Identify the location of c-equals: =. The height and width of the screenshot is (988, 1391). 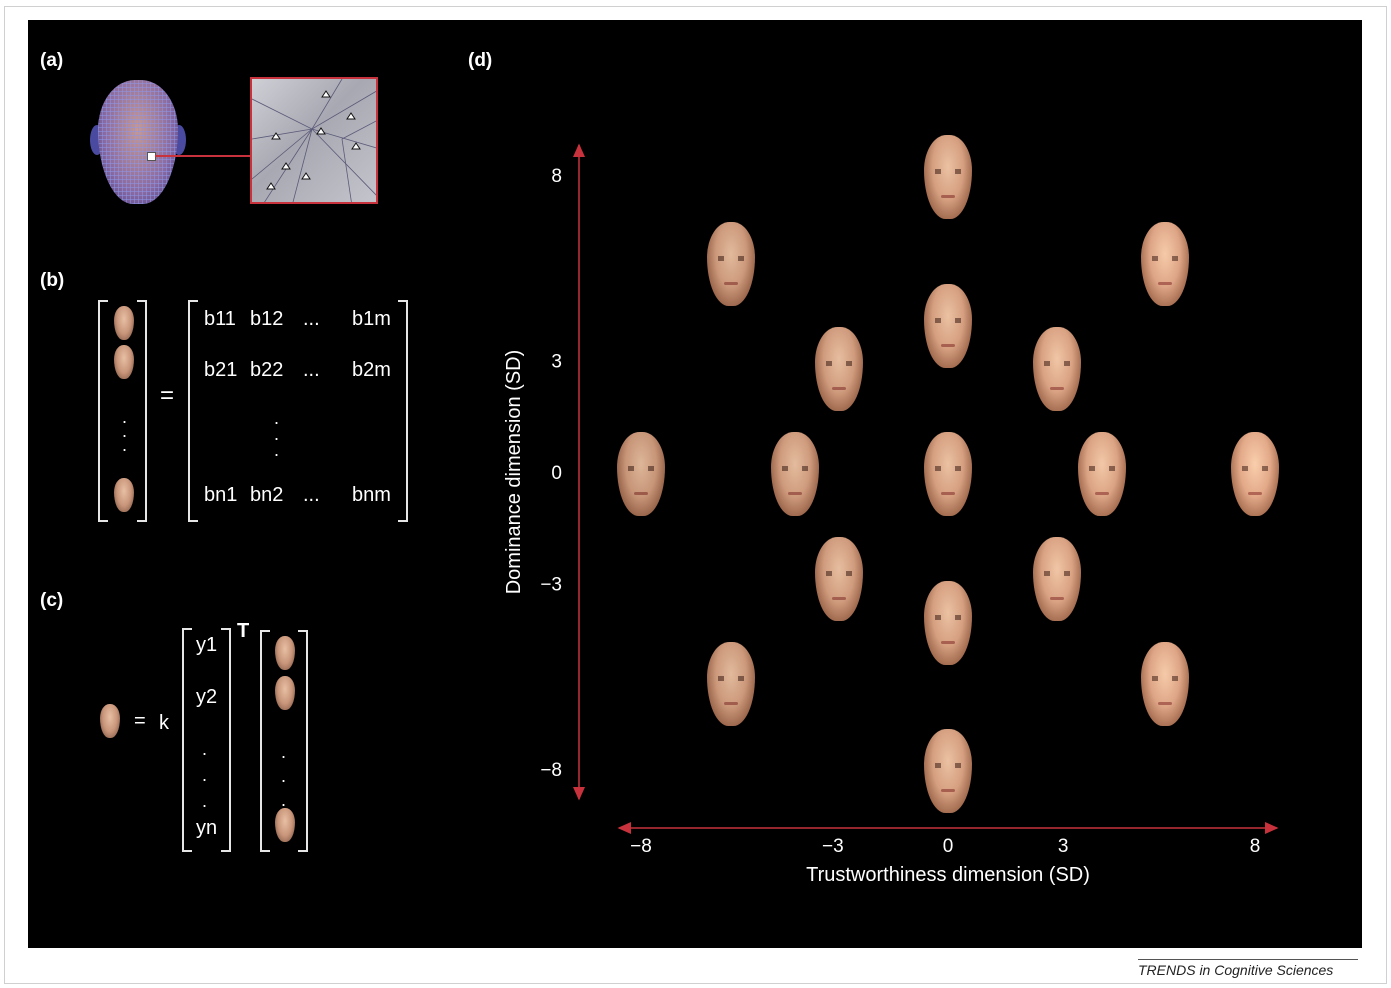
(140, 721).